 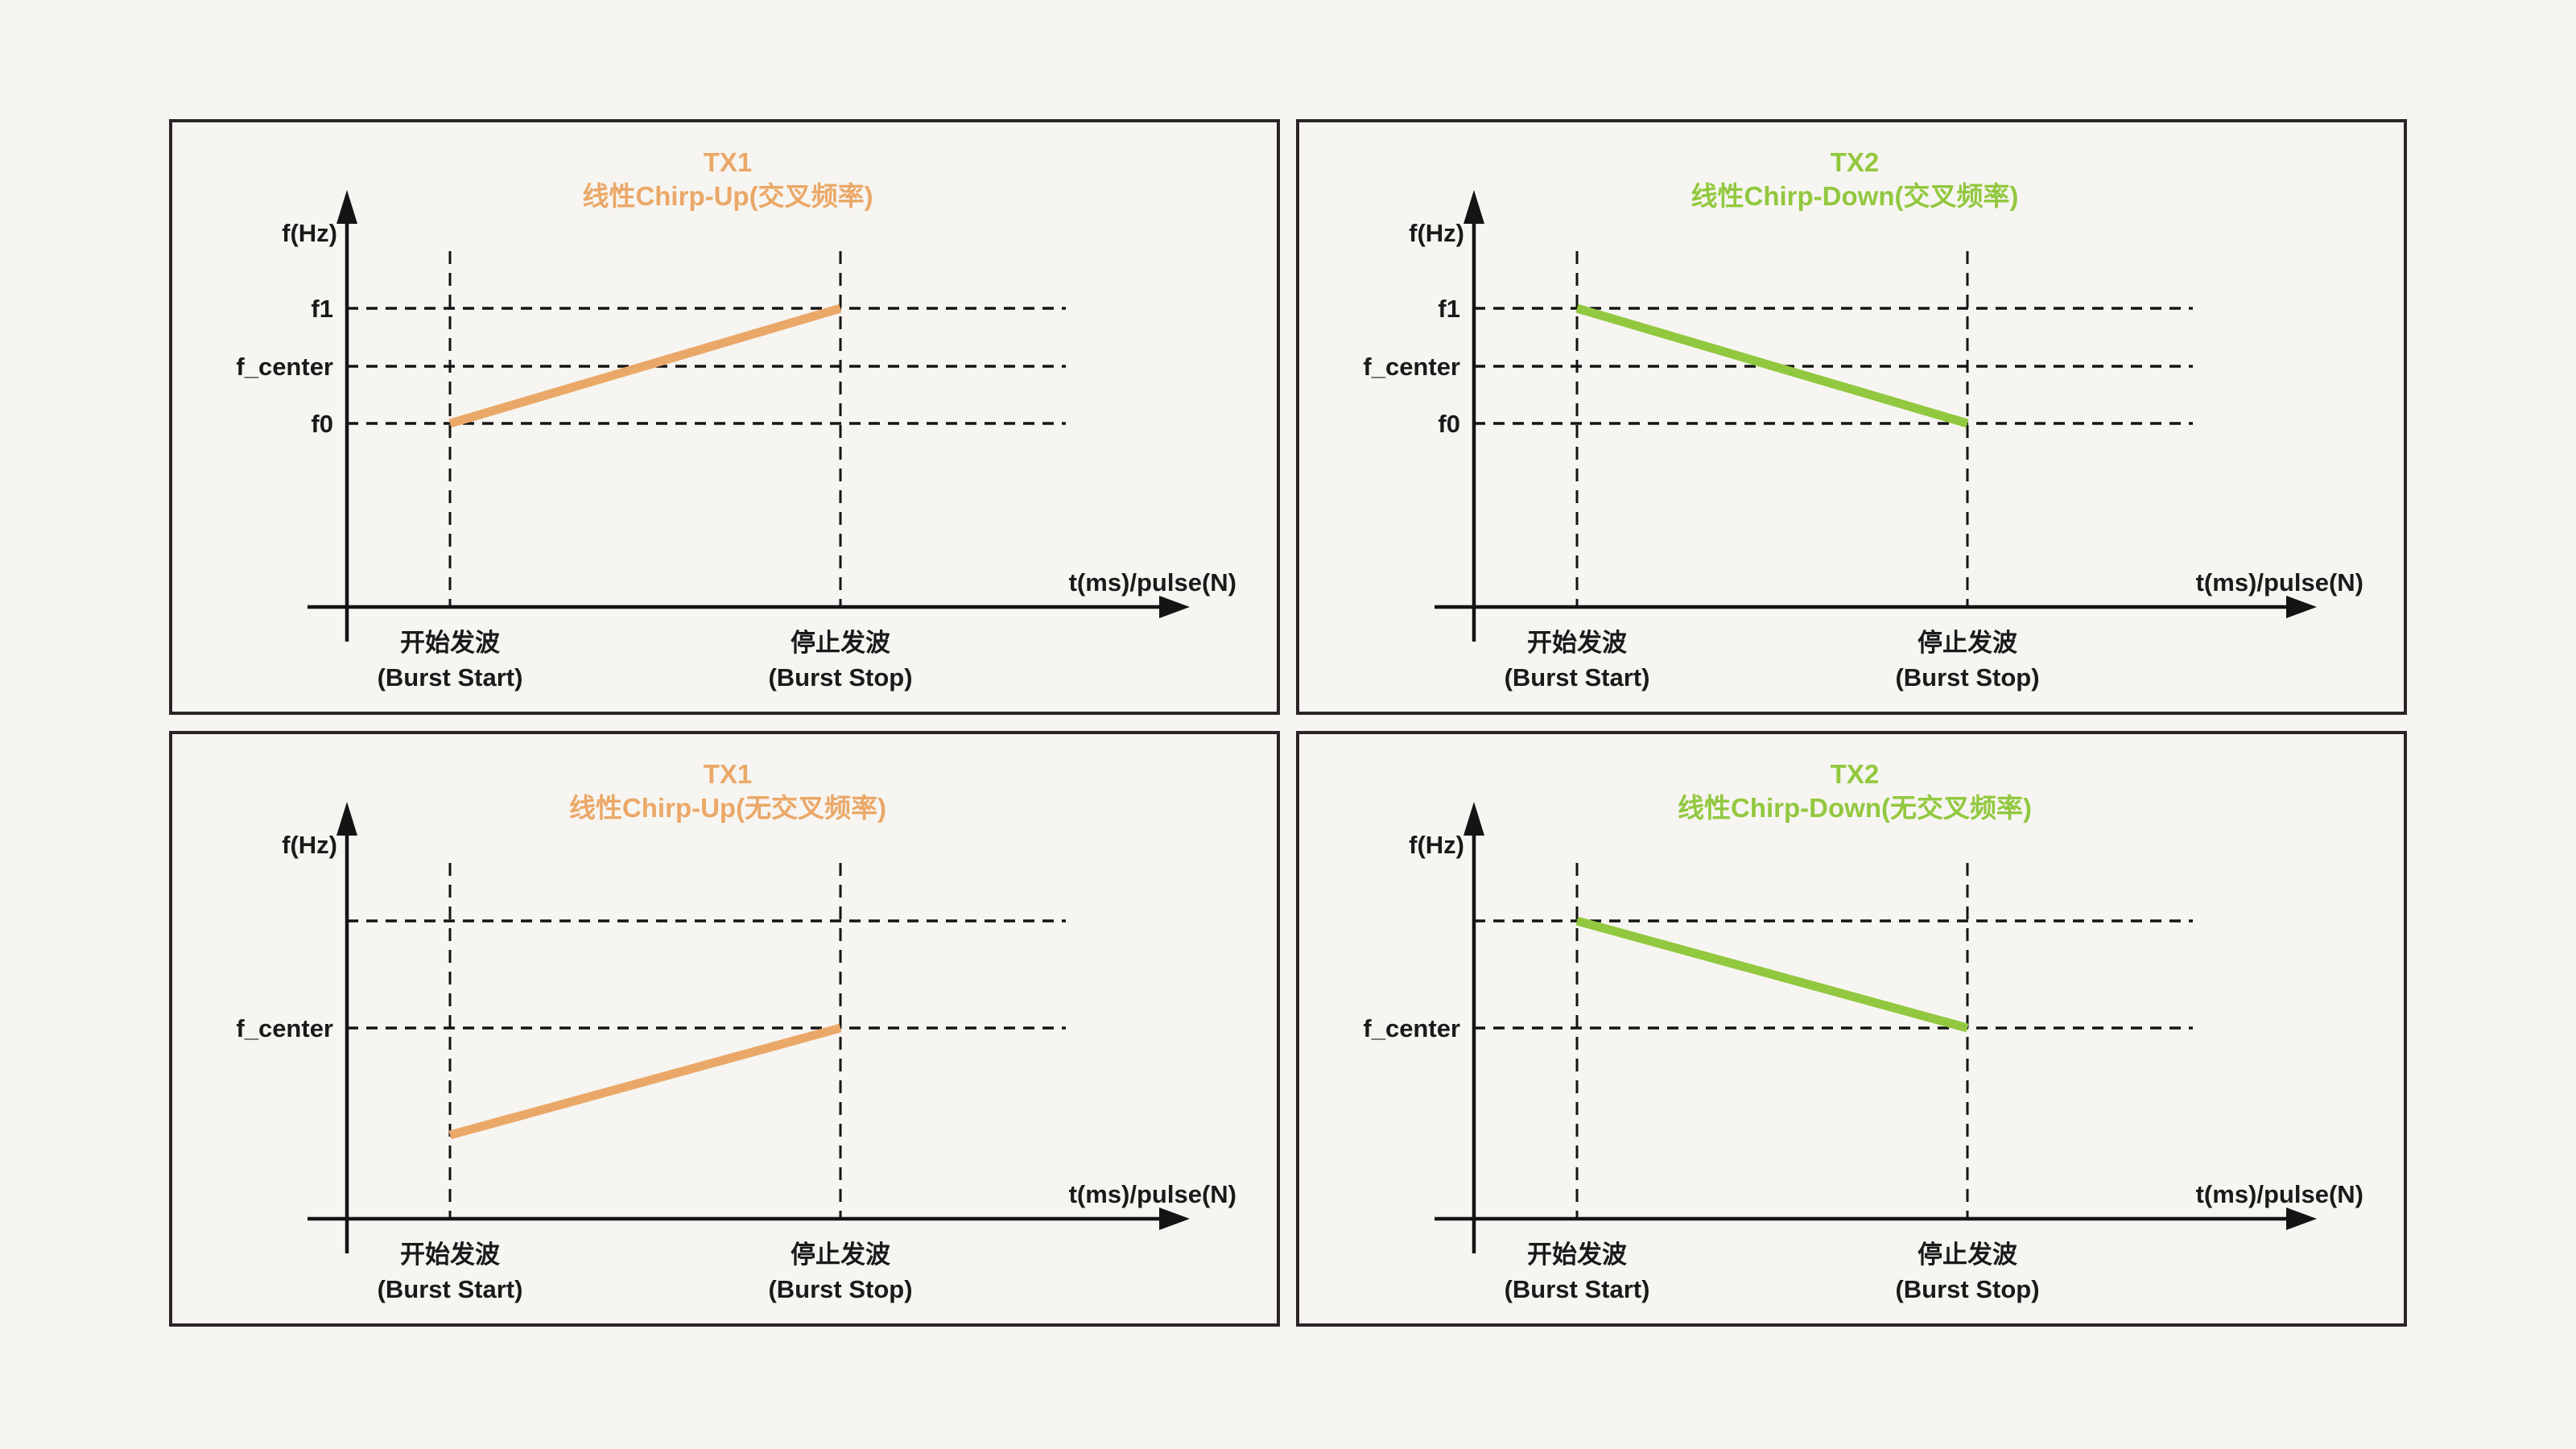 I want to click on panel-title-line2: 线性Chirp-Up(无交叉频率), so click(x=727, y=808).